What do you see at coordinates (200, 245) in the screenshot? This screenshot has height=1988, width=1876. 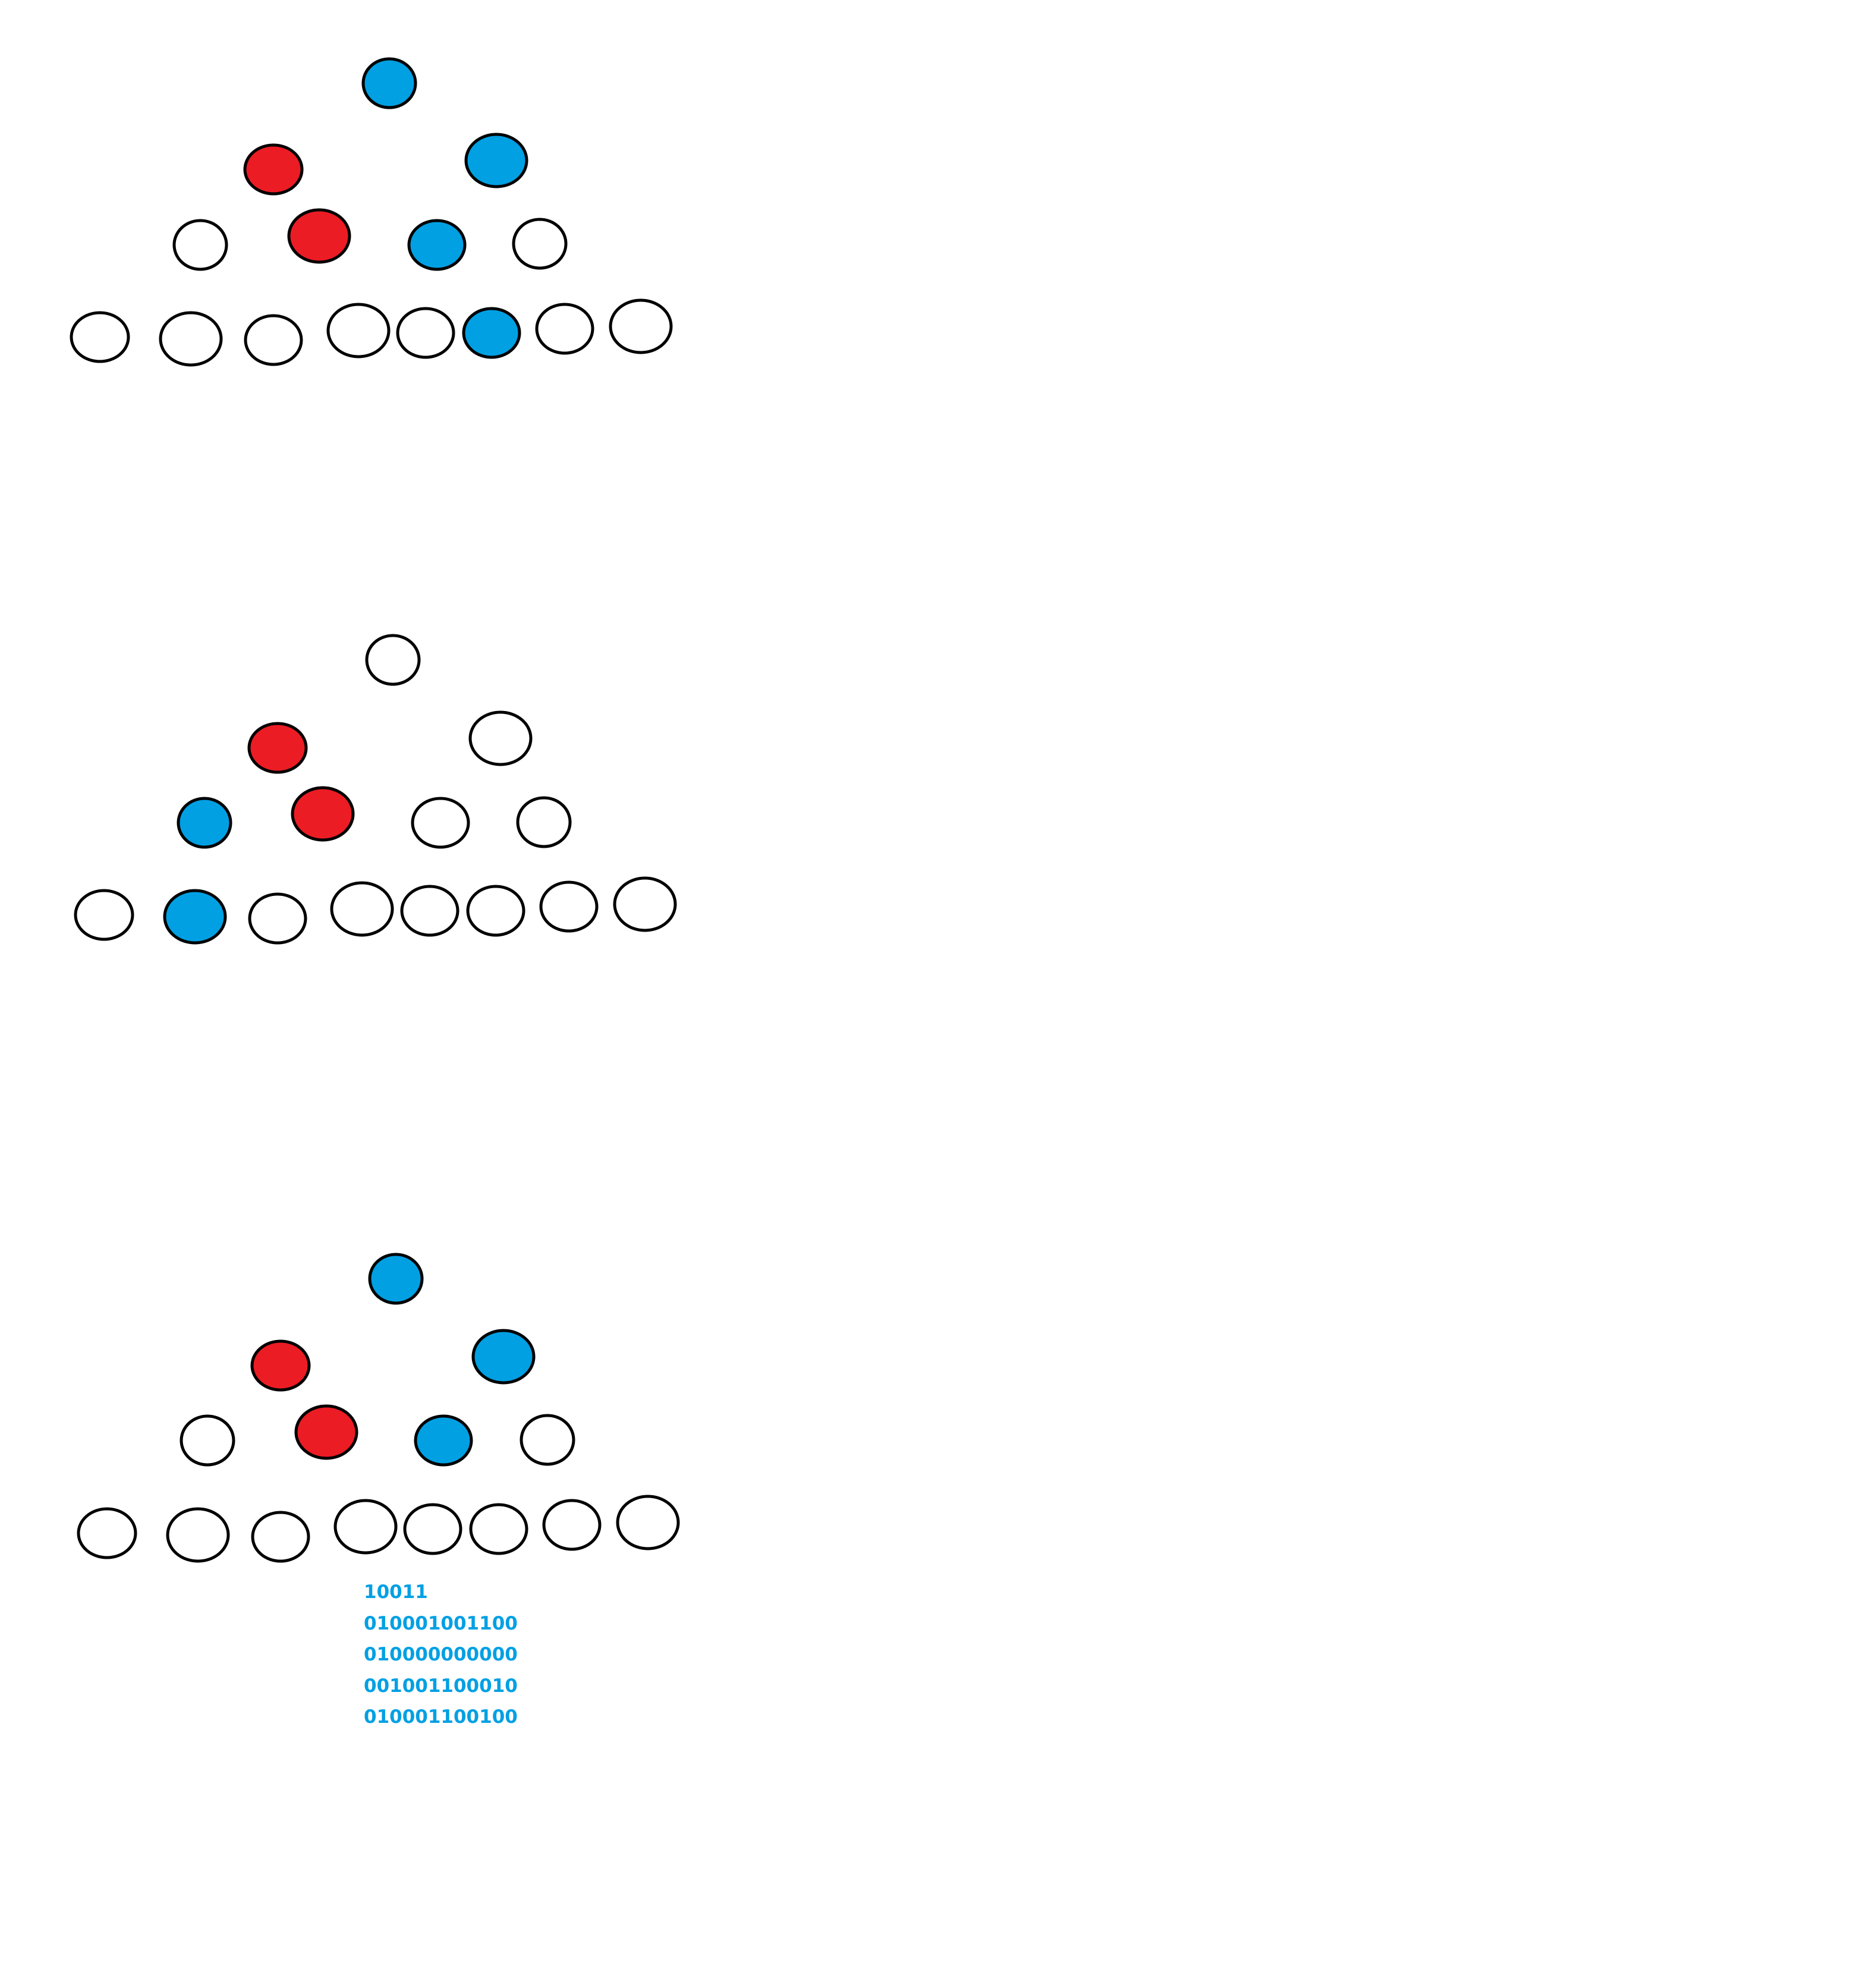 I see `tree-1-level-3-node-1-empty` at bounding box center [200, 245].